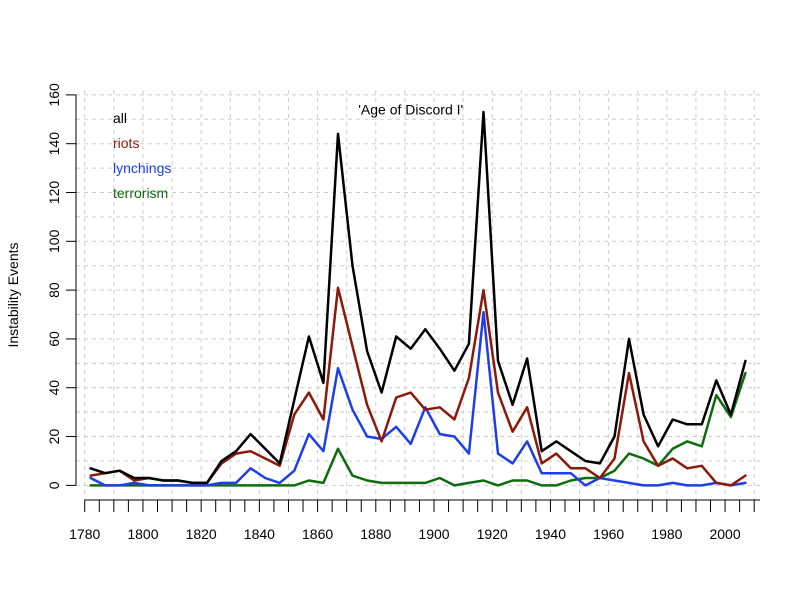  I want to click on y-tick-label: 80, so click(54, 290).